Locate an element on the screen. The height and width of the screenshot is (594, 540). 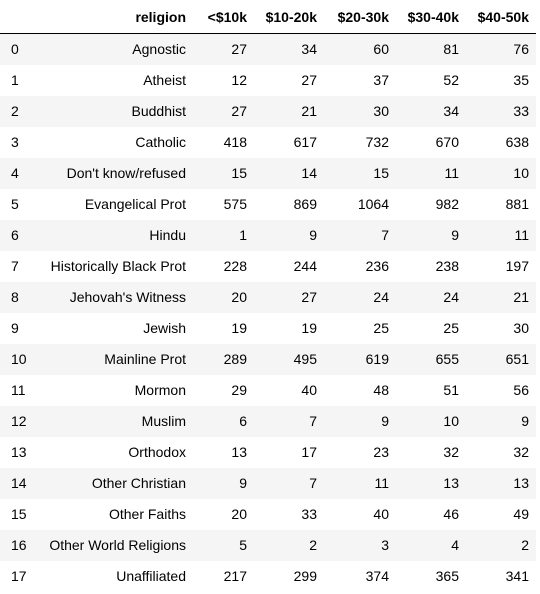
religion-cell: Other World Religions is located at coordinates (117, 545).